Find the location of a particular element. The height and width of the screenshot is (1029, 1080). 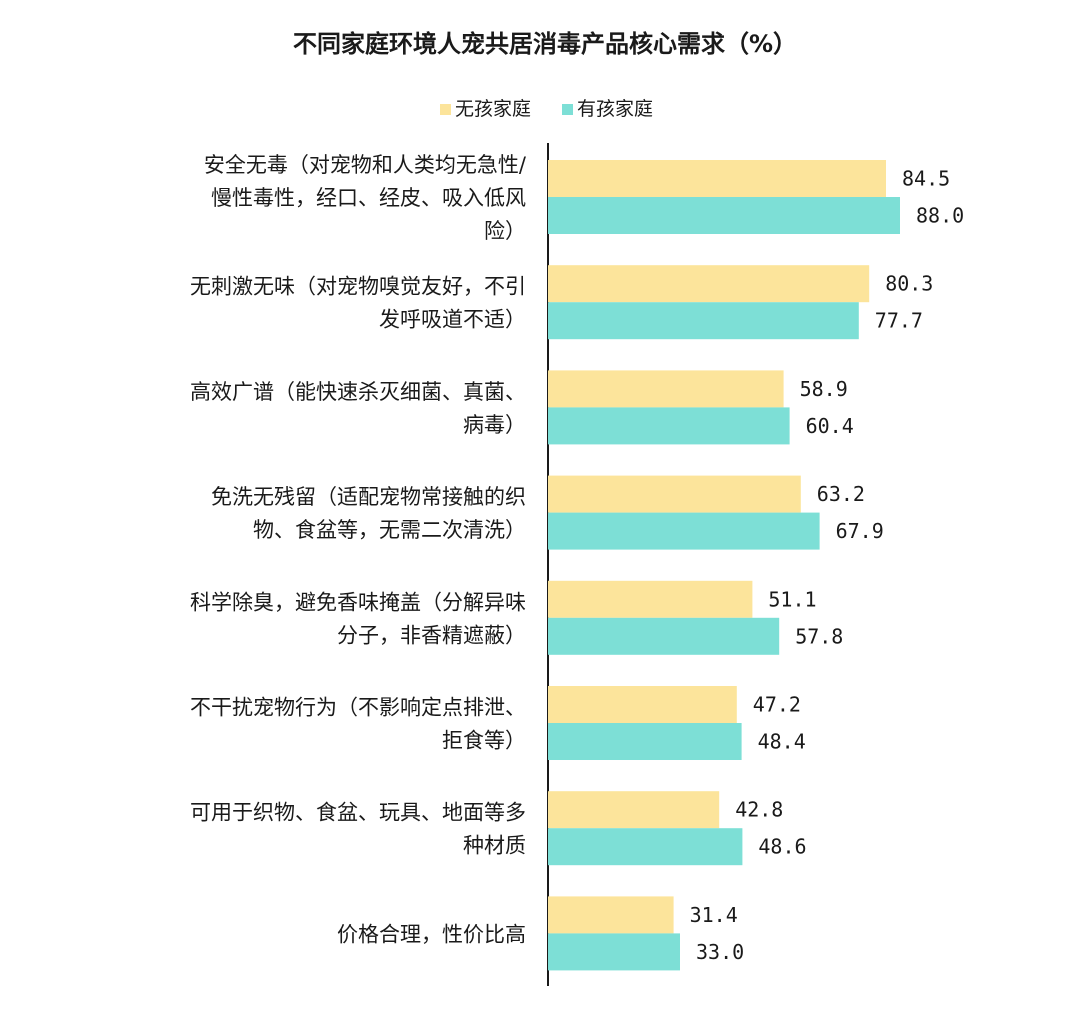

legend-label: 有孩家庭 is located at coordinates (615, 109).